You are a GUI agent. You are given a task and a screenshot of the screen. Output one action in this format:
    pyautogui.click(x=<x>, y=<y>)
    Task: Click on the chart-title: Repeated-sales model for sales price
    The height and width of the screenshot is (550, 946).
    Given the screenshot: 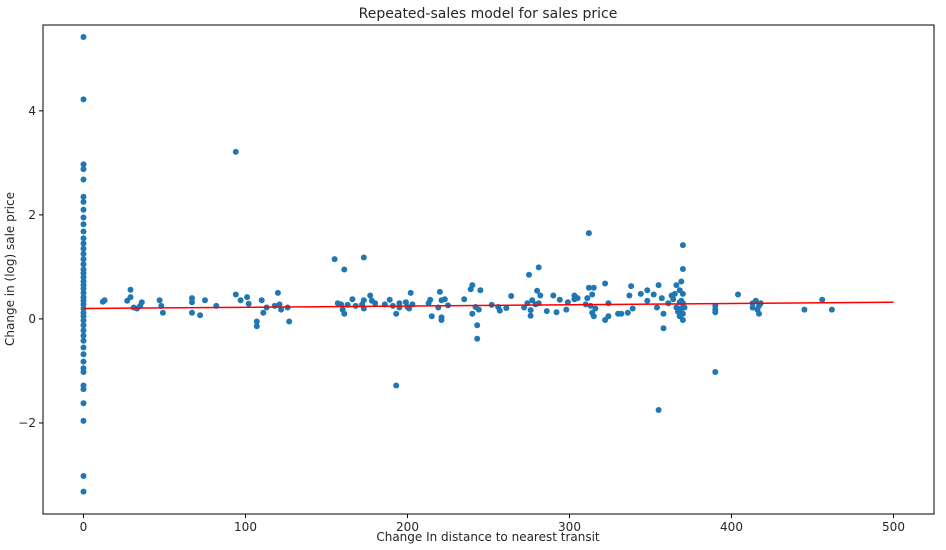 What is the action you would take?
    pyautogui.click(x=488, y=14)
    